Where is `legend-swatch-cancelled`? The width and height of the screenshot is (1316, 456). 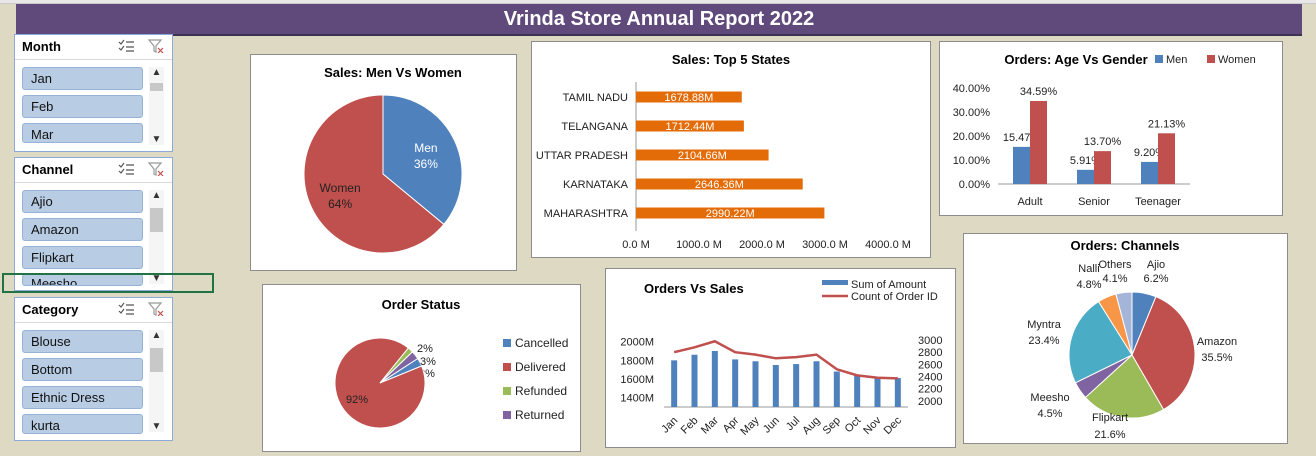
legend-swatch-cancelled is located at coordinates (507, 343).